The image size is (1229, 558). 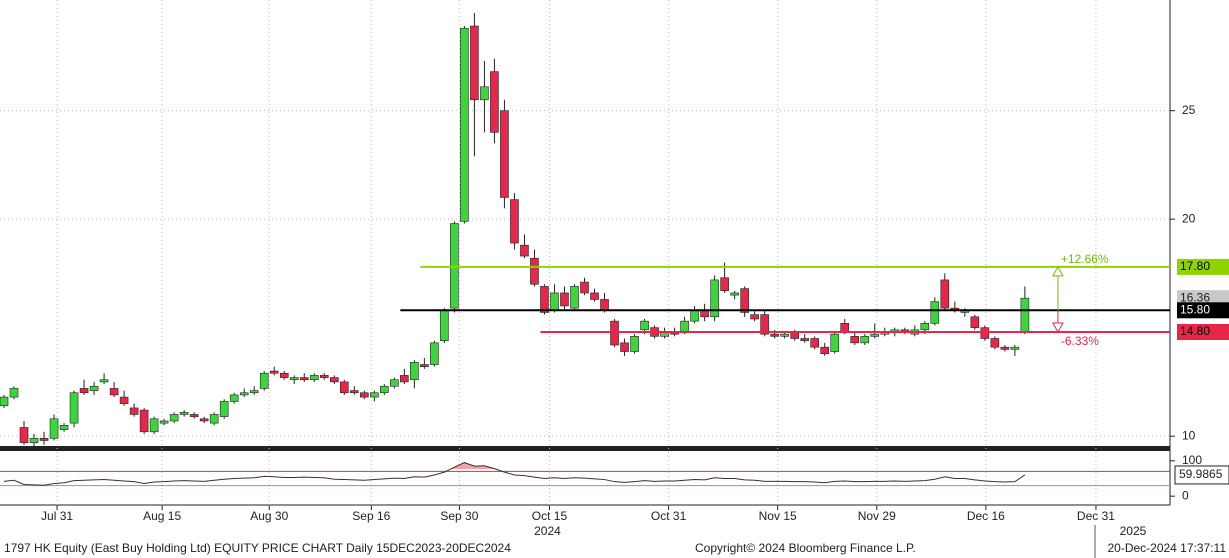 What do you see at coordinates (550, 516) in the screenshot?
I see `x-tick-label: Oct 15` at bounding box center [550, 516].